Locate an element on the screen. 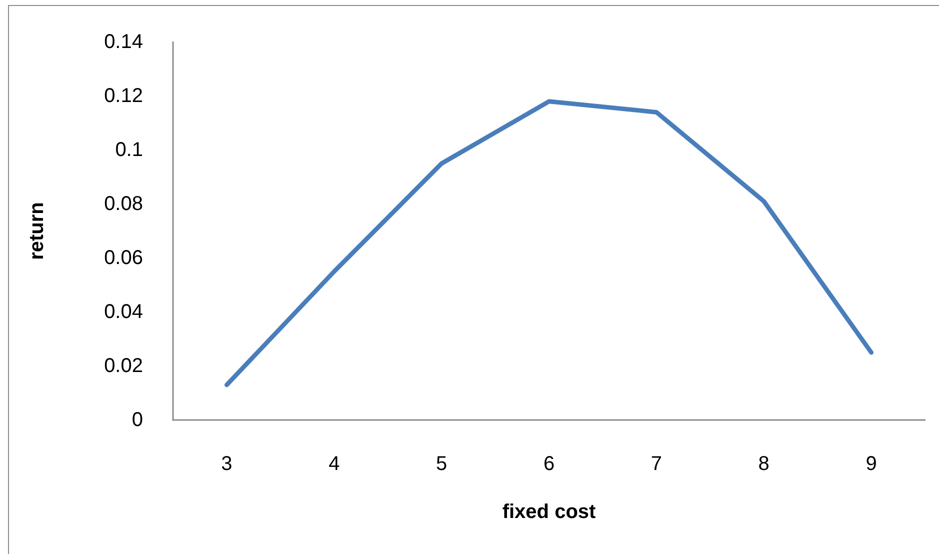  y-tick-label: 0.02 is located at coordinates (123, 366).